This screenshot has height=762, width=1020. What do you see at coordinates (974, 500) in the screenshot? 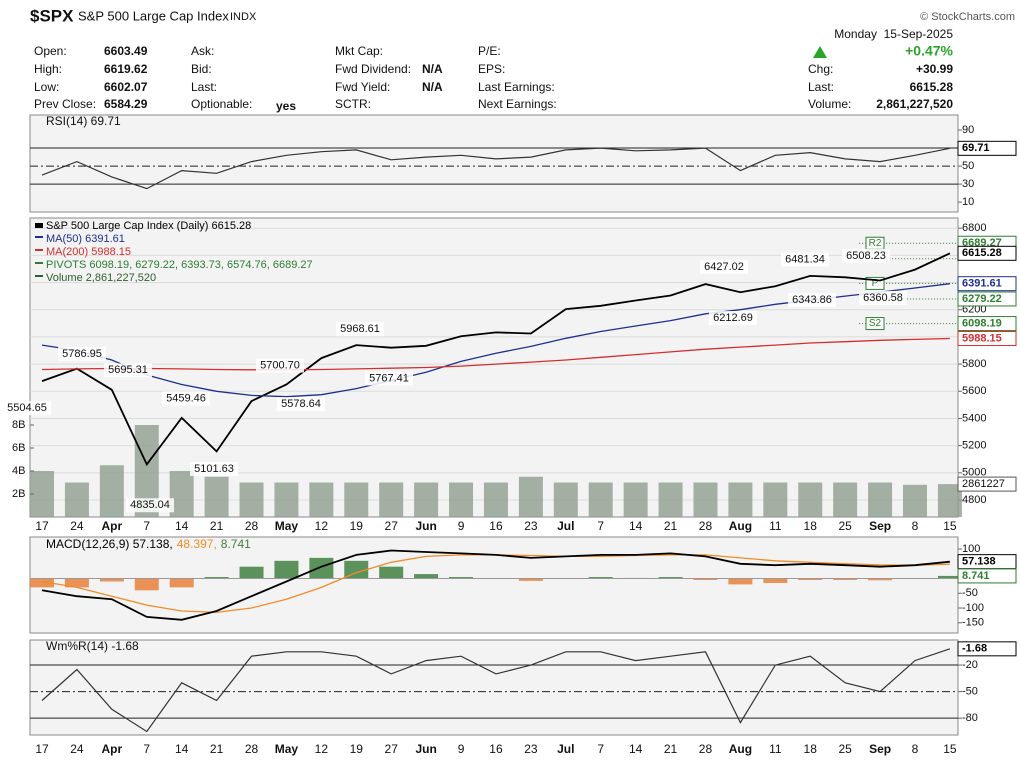
I see `y-tick-label: 4800` at bounding box center [974, 500].